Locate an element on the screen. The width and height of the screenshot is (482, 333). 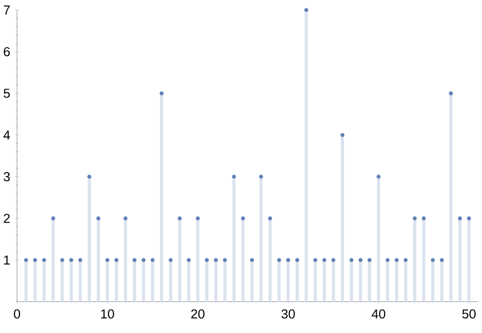
x-tick-label: 10 is located at coordinates (107, 314).